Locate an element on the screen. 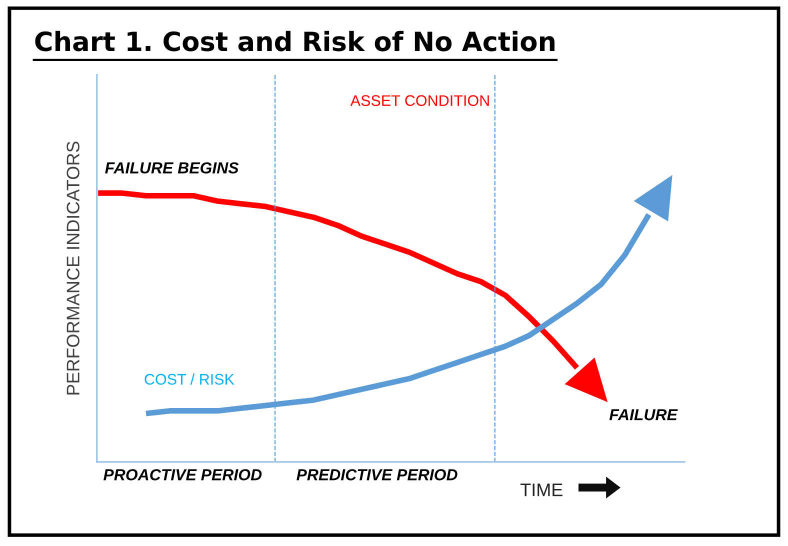 This screenshot has width=788, height=546. text: PREDICTIVE PERIOD is located at coordinates (377, 474).